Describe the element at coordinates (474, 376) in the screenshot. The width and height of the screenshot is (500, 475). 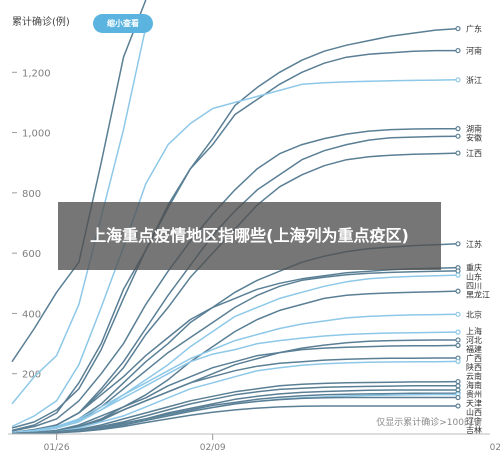
I see `series-label: 云南` at that location.